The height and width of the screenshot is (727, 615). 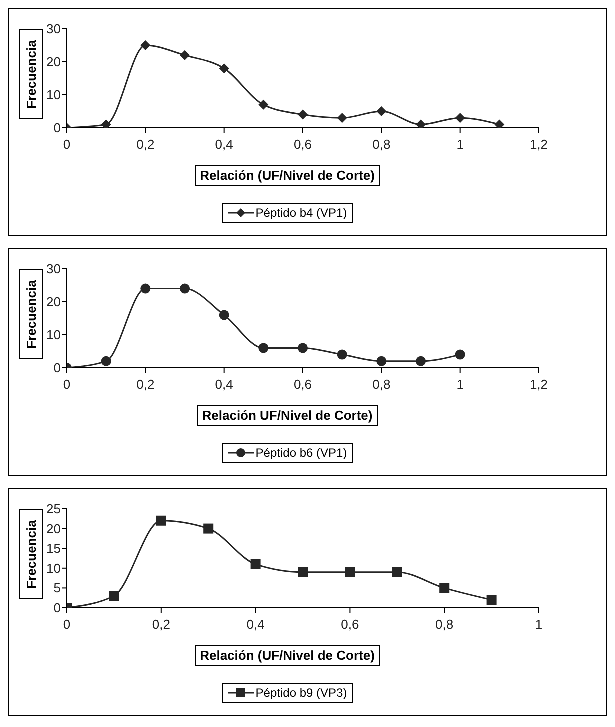 I want to click on x-axis-title: Relación UF/Nivel de Corte), so click(x=287, y=415).